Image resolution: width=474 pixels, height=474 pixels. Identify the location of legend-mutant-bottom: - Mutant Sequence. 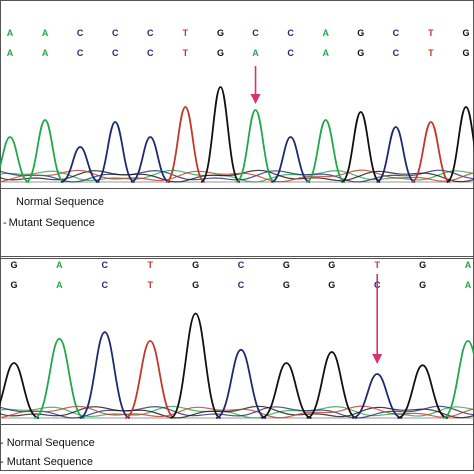
(46, 462).